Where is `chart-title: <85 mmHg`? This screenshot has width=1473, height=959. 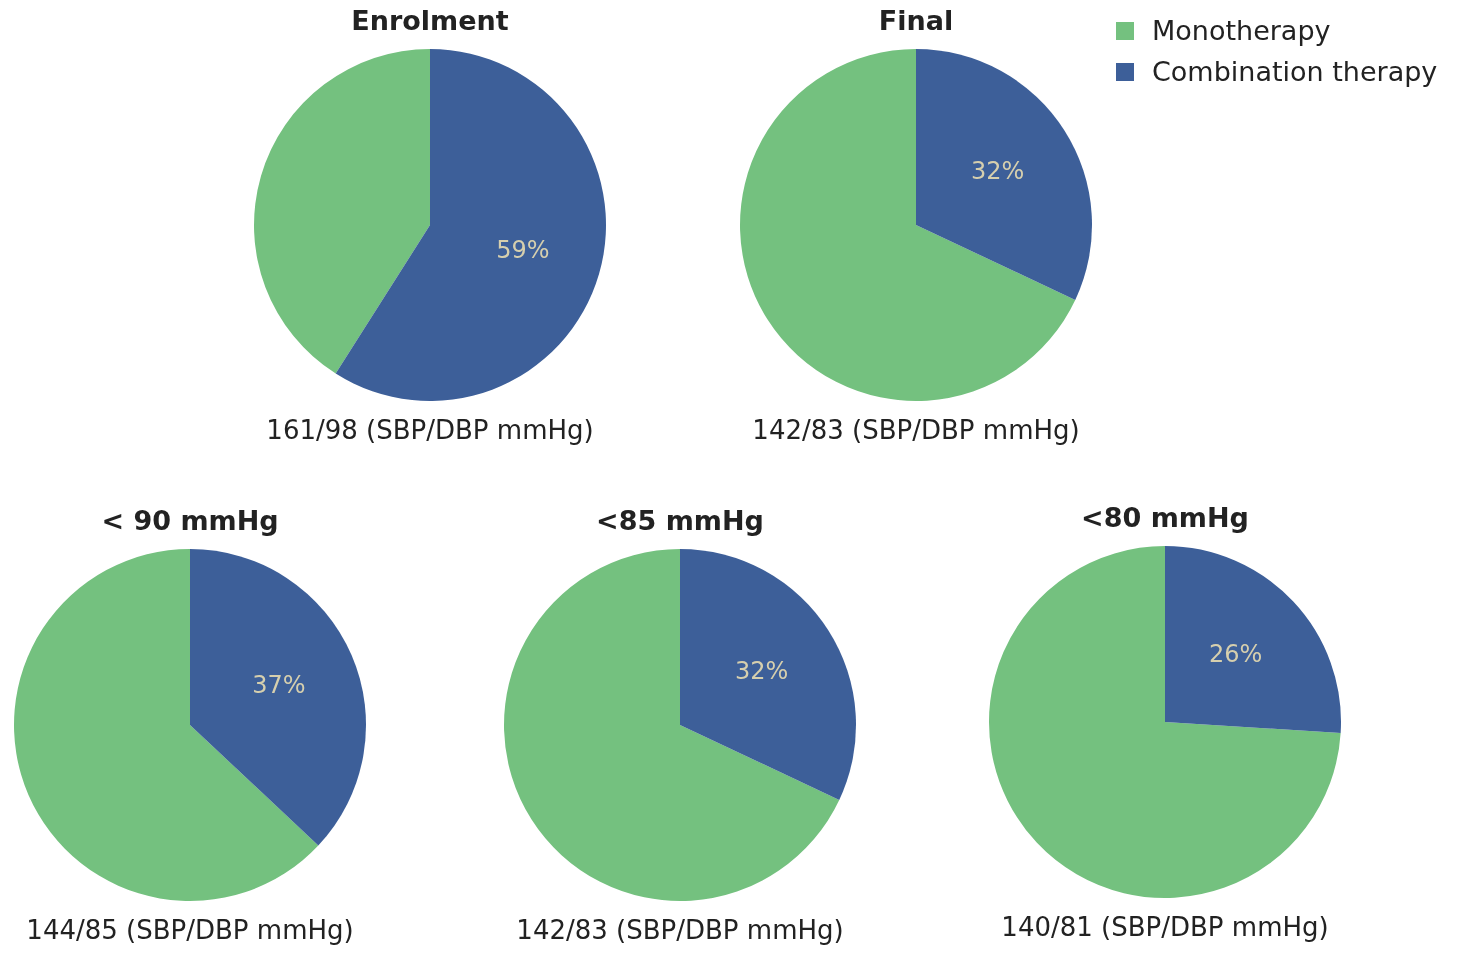
chart-title: <85 mmHg is located at coordinates (680, 520).